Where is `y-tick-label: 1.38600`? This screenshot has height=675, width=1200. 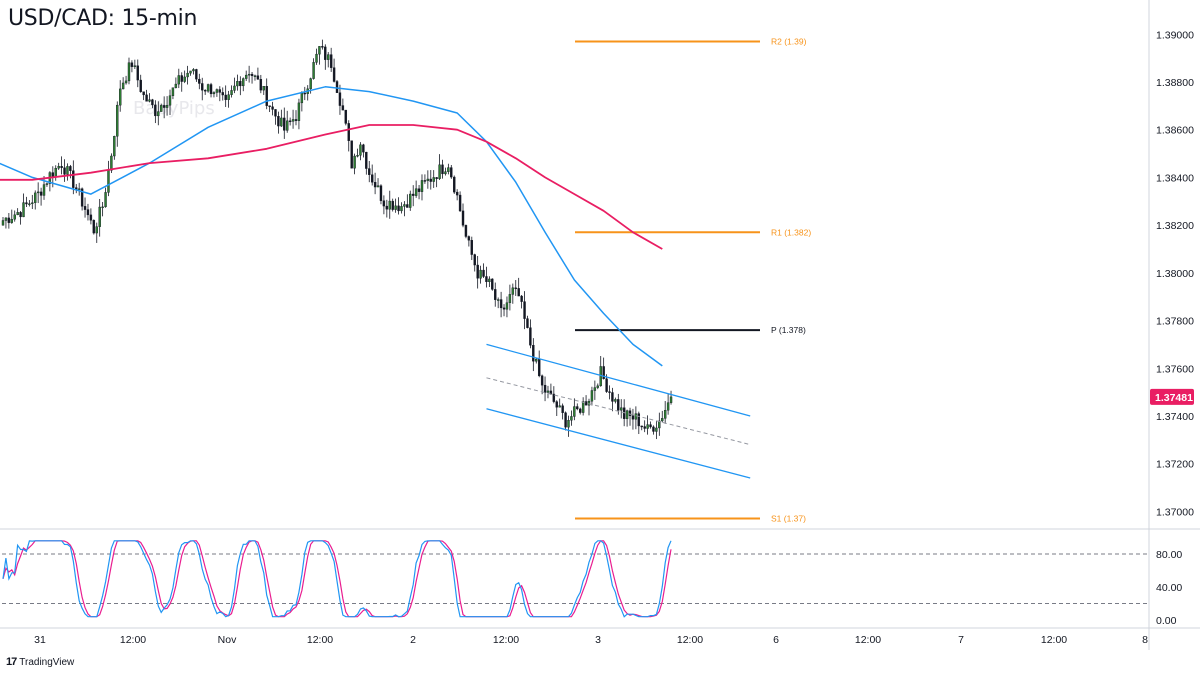
y-tick-label: 1.38600 is located at coordinates (1175, 131).